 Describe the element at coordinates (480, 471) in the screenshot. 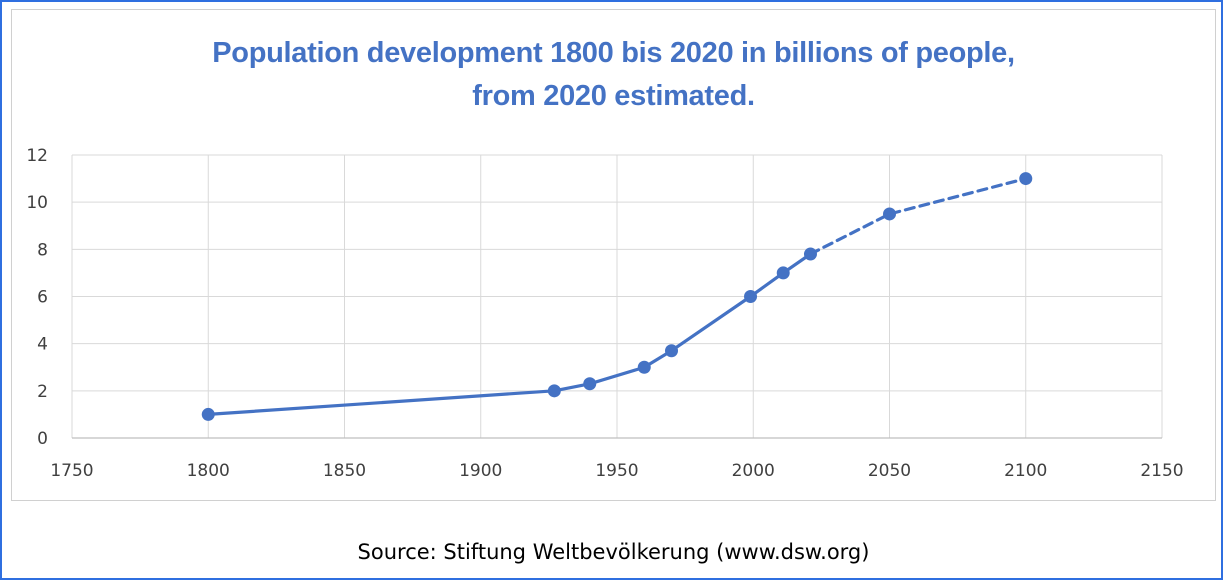

I see `x-tick-label-3: 1900` at that location.